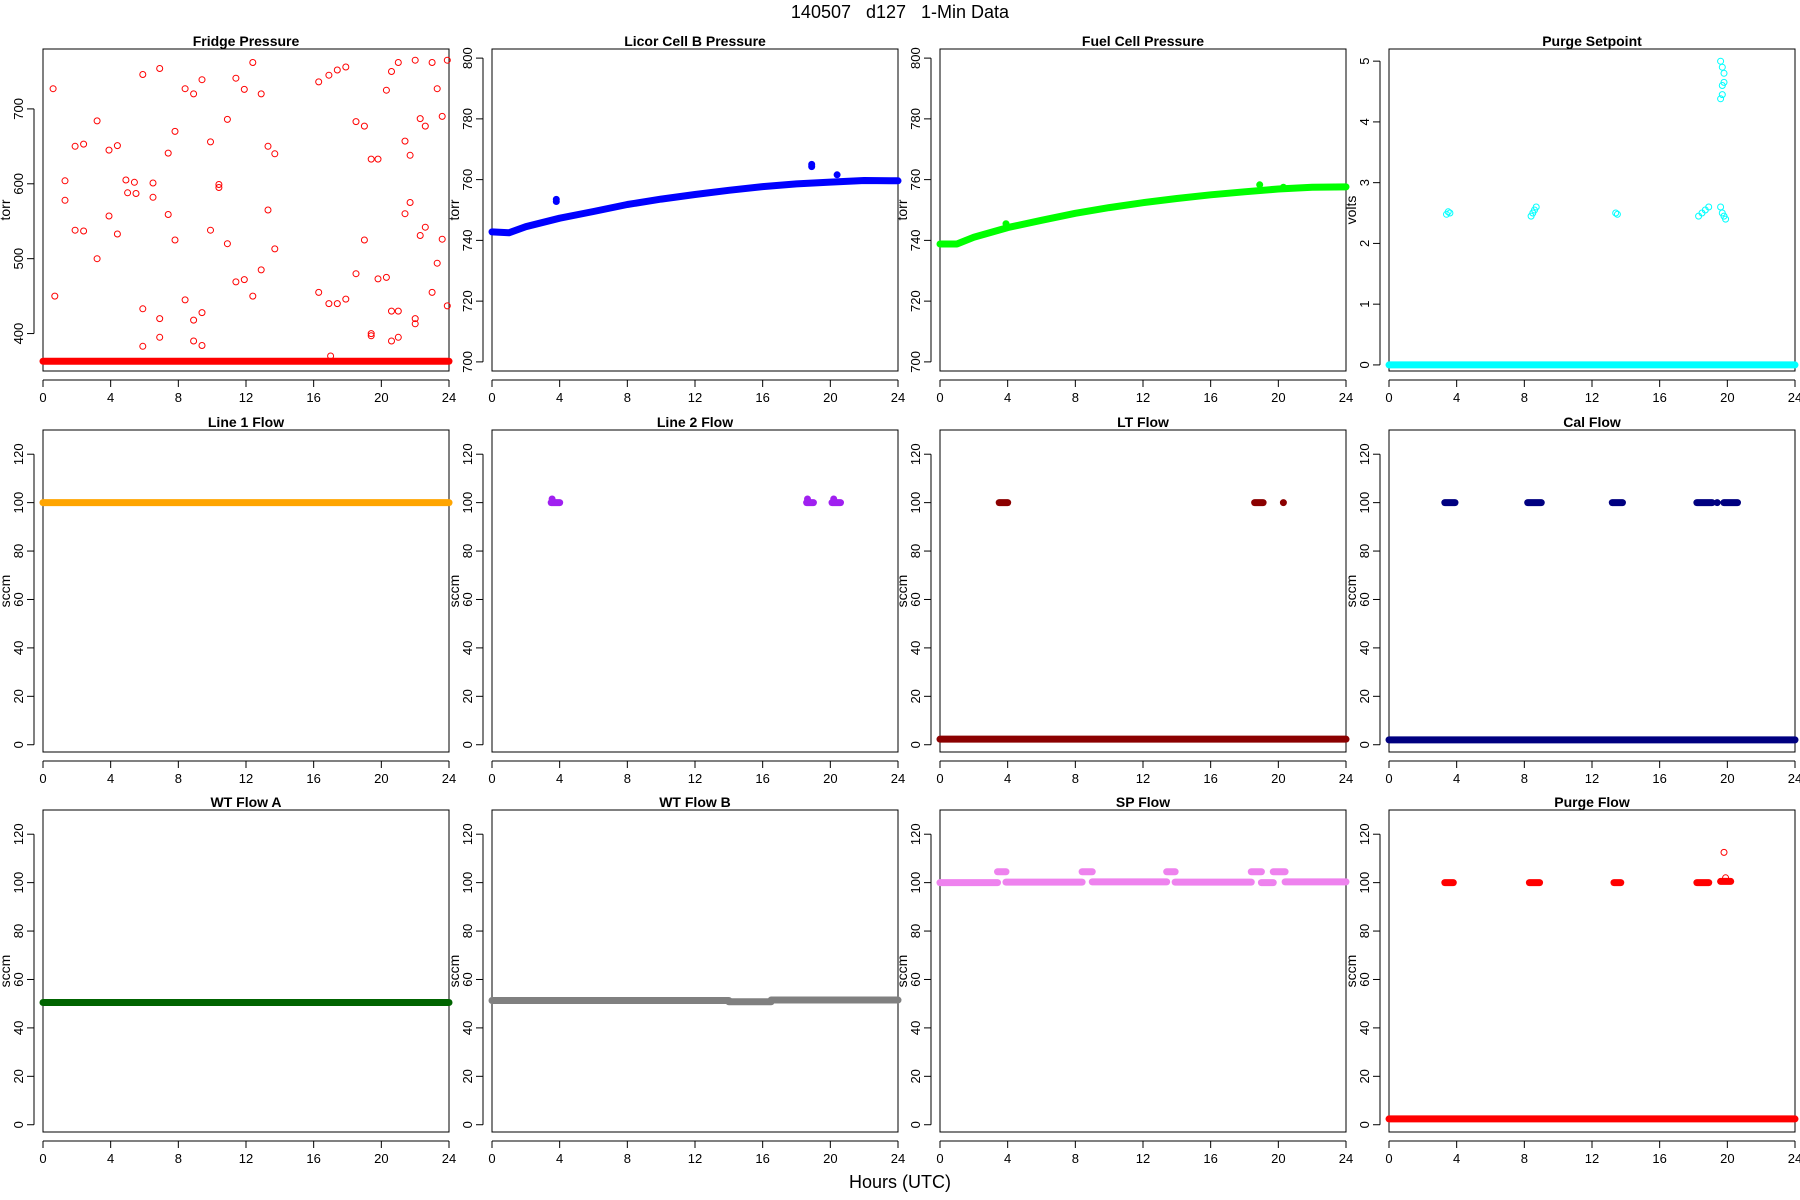 The image size is (1800, 1200). I want to click on panel-title: WT Flow A, so click(245, 802).